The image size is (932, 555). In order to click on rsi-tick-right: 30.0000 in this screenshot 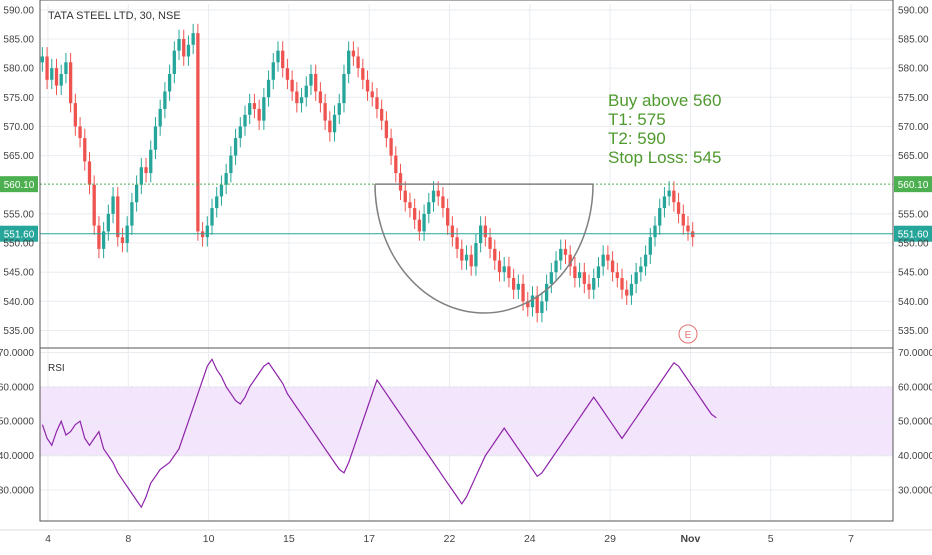, I will do `click(915, 491)`.